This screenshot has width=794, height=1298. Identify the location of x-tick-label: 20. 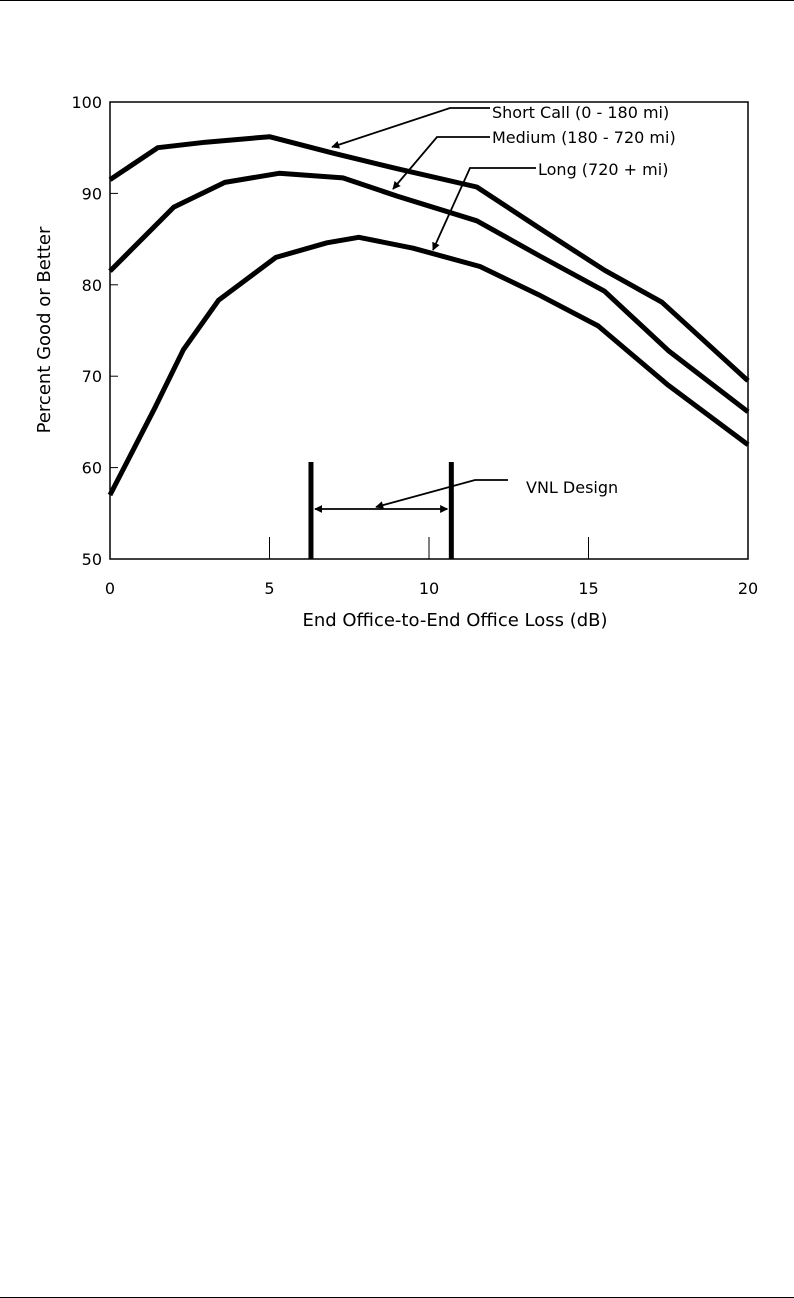
(748, 588).